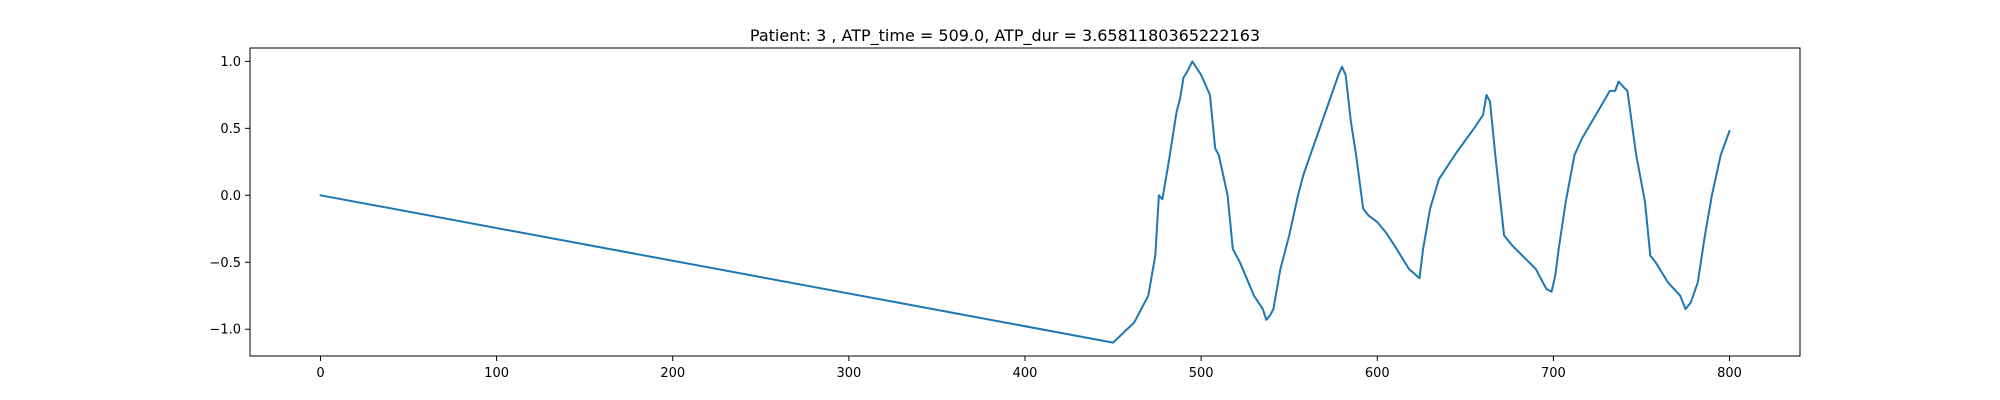 The height and width of the screenshot is (400, 2000). What do you see at coordinates (225, 330) in the screenshot?
I see `y-tick-label: −1.0` at bounding box center [225, 330].